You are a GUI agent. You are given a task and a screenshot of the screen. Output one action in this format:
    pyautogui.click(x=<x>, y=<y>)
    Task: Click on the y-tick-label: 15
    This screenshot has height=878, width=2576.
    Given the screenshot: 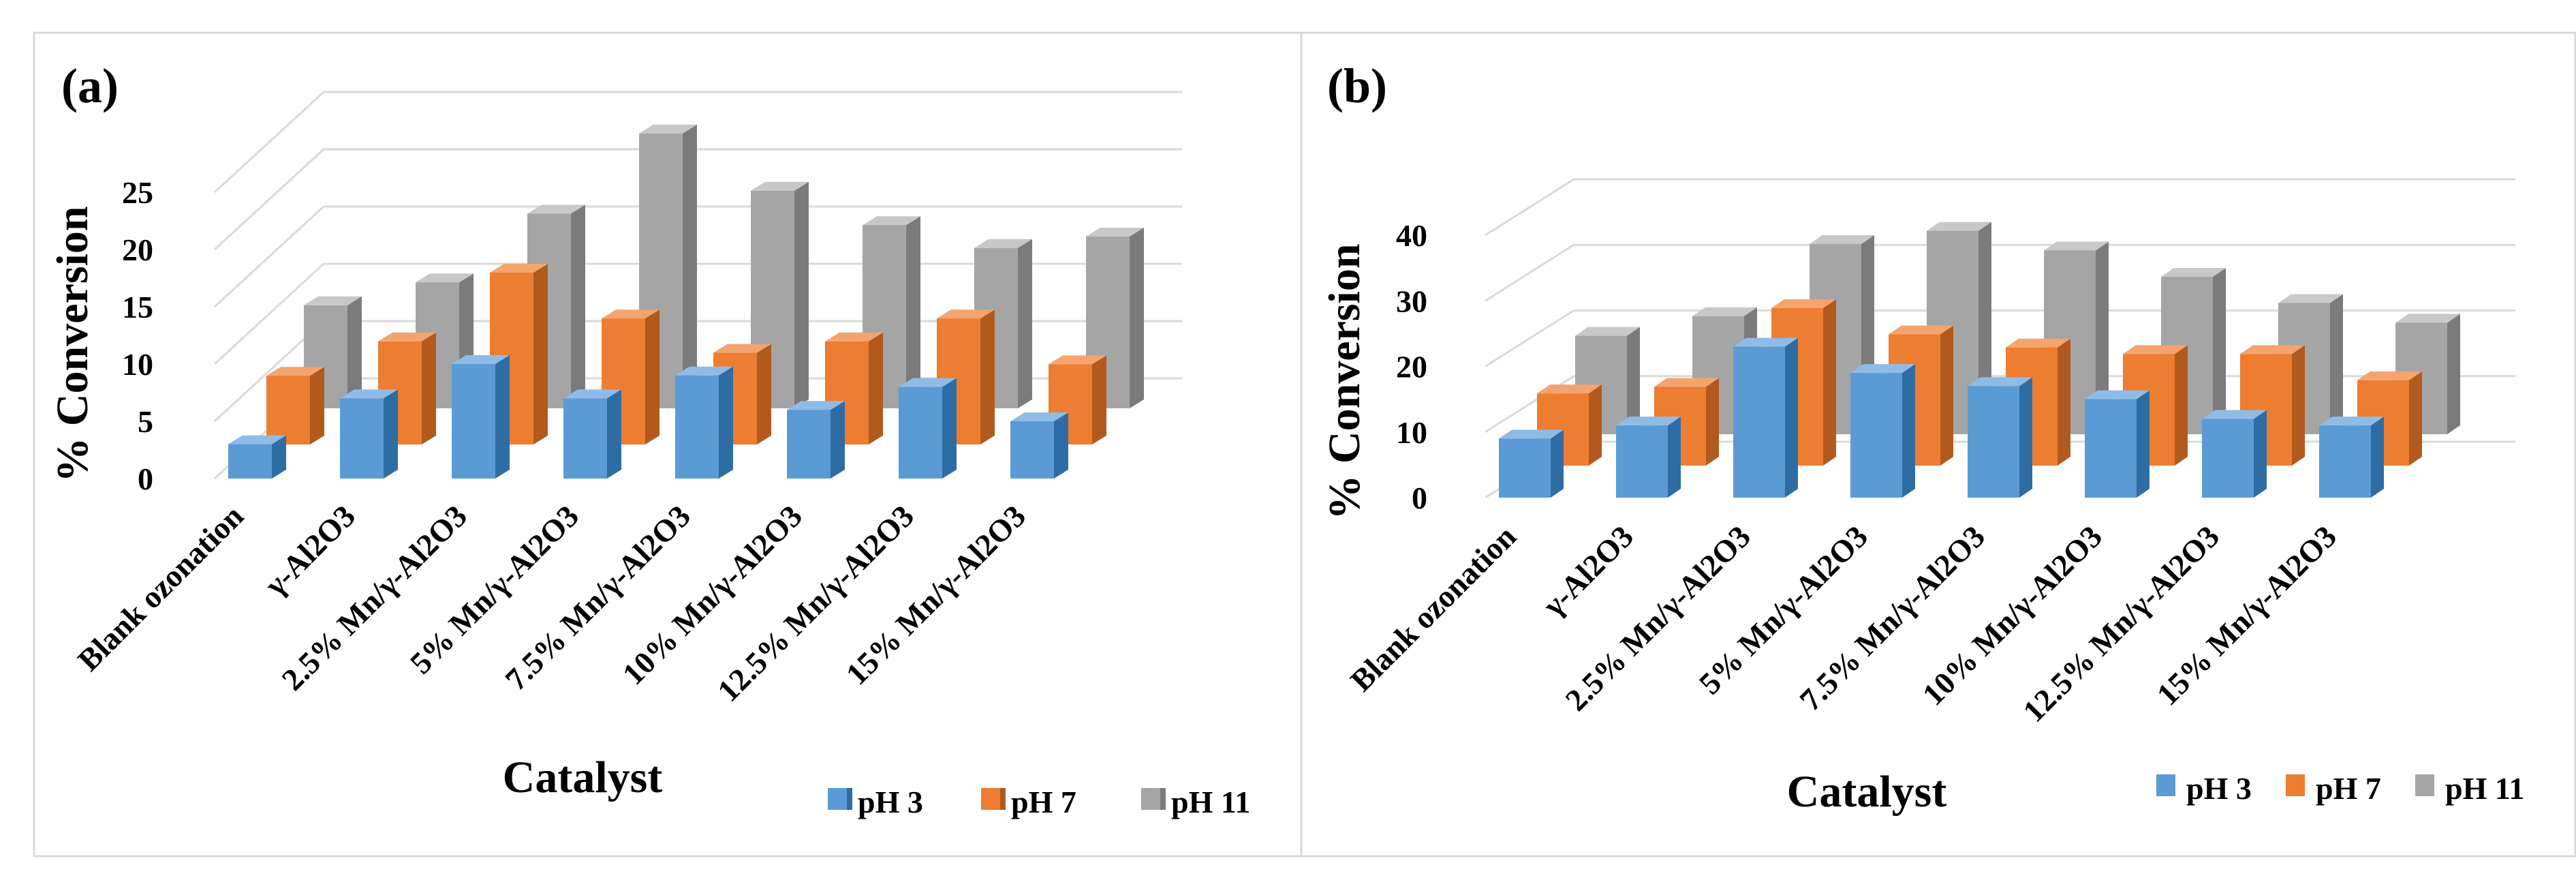 What is the action you would take?
    pyautogui.click(x=137, y=307)
    